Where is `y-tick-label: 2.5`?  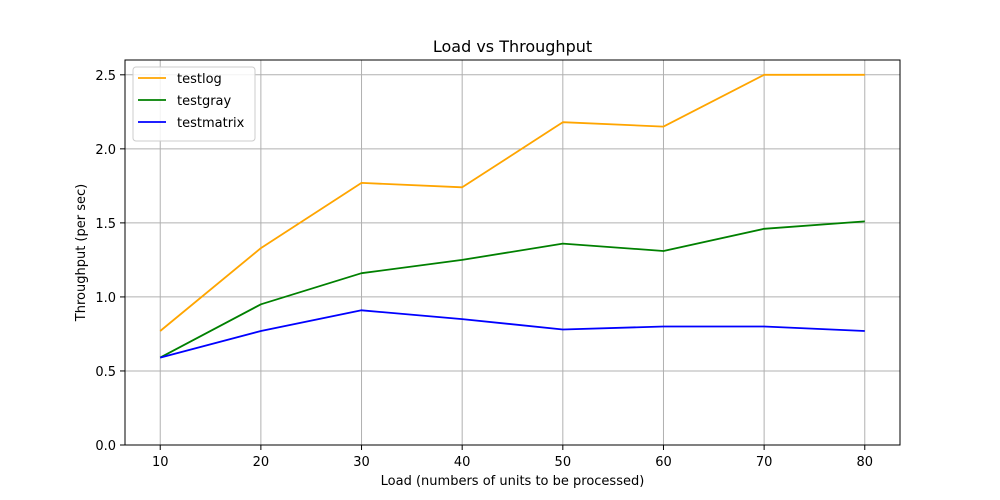 y-tick-label: 2.5 is located at coordinates (105, 76).